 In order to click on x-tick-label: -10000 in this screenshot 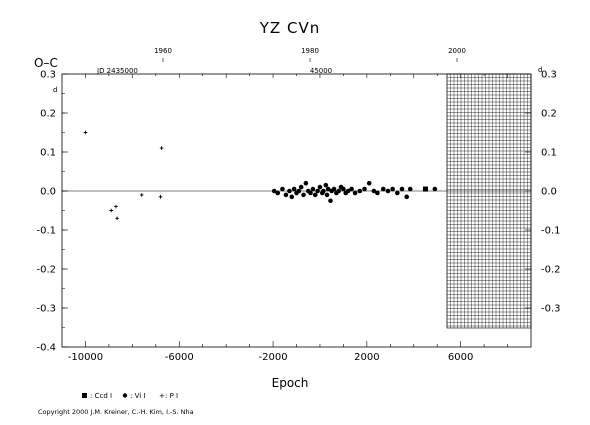, I will do `click(85, 357)`.